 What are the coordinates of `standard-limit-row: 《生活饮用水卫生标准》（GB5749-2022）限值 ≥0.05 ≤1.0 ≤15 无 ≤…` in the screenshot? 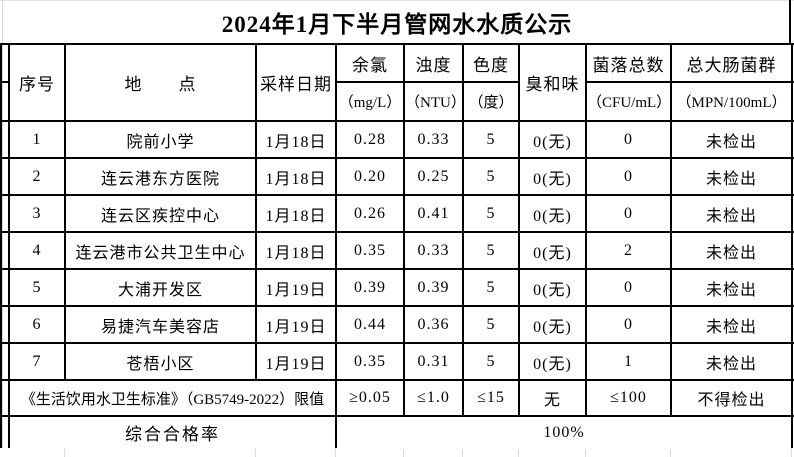 It's located at (397, 398).